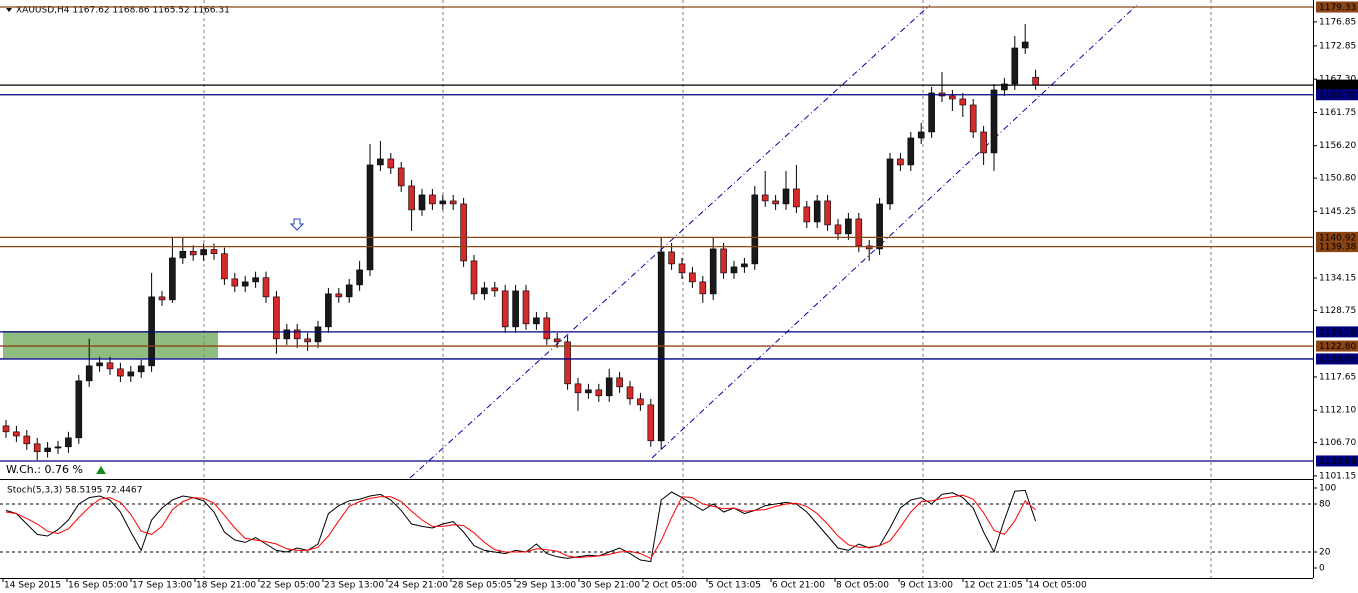 The width and height of the screenshot is (1358, 593). What do you see at coordinates (1337, 411) in the screenshot?
I see `y-tick-label: 1112.10` at bounding box center [1337, 411].